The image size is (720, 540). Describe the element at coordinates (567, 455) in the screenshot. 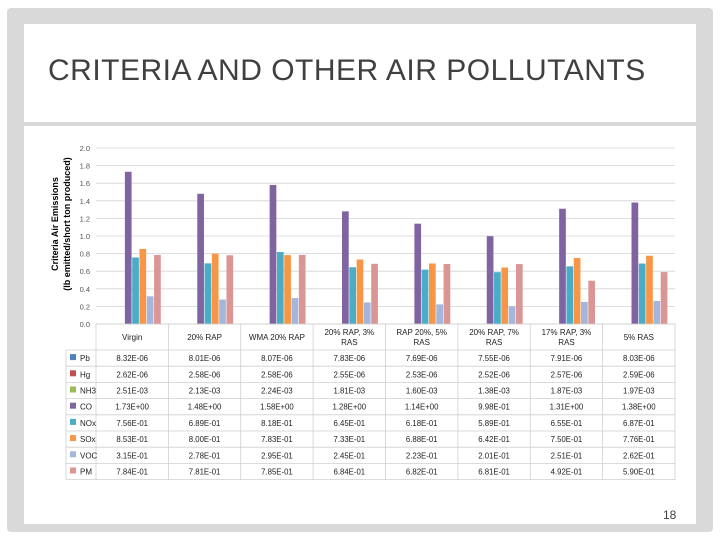

I see `table-cell: 2.51E-01` at that location.